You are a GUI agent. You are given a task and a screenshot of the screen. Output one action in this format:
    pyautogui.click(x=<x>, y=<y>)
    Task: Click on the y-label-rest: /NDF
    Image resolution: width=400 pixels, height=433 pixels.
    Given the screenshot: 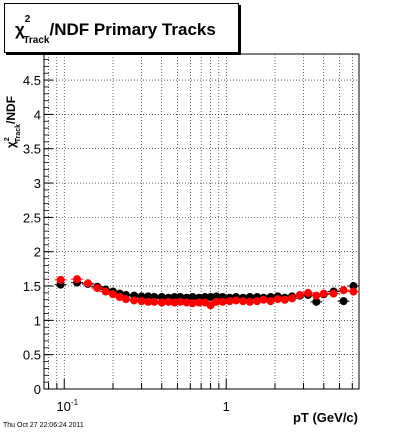 What is the action you would take?
    pyautogui.click(x=11, y=110)
    